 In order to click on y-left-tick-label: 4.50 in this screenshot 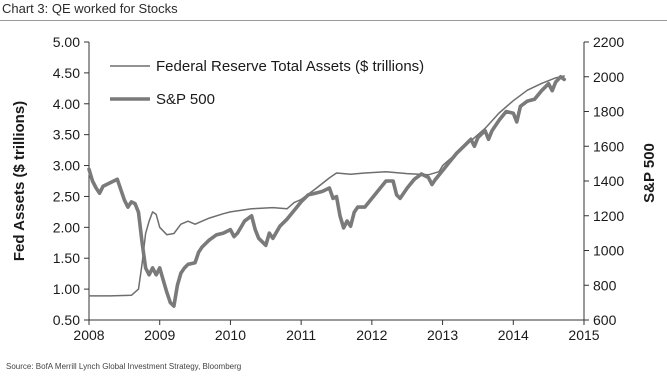, I will do `click(66, 73)`.